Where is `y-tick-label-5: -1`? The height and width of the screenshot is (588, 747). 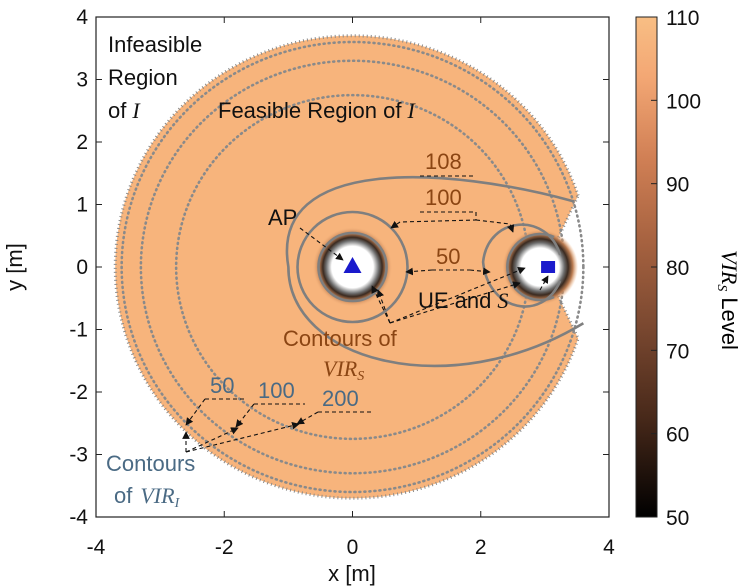 y-tick-label-5: -1 is located at coordinates (78, 330).